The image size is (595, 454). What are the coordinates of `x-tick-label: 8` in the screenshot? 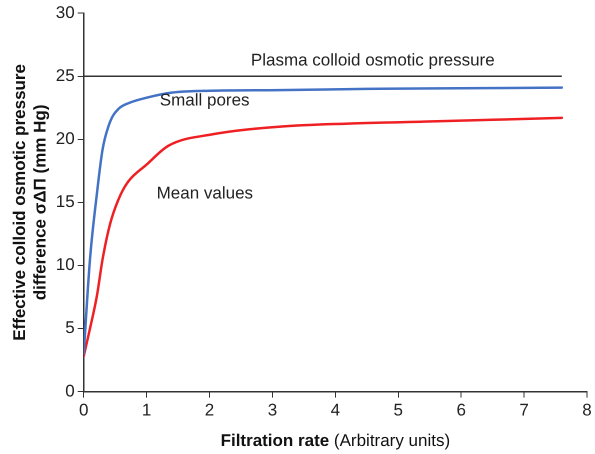 It's located at (587, 410).